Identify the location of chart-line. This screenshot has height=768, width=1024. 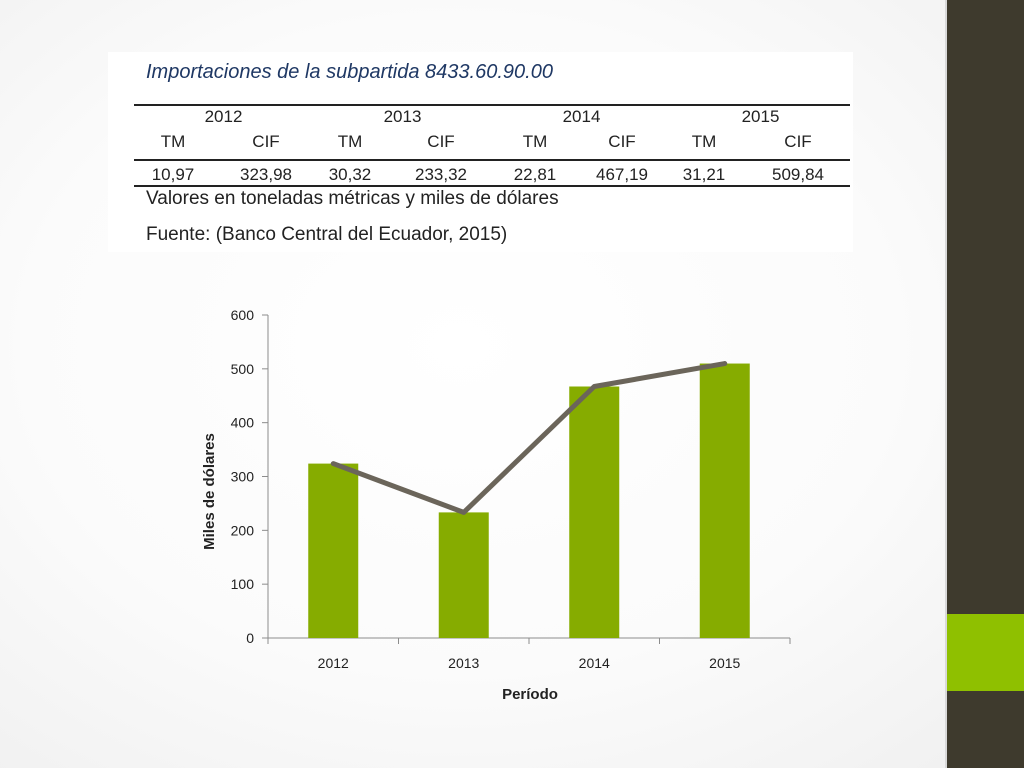
(529, 438).